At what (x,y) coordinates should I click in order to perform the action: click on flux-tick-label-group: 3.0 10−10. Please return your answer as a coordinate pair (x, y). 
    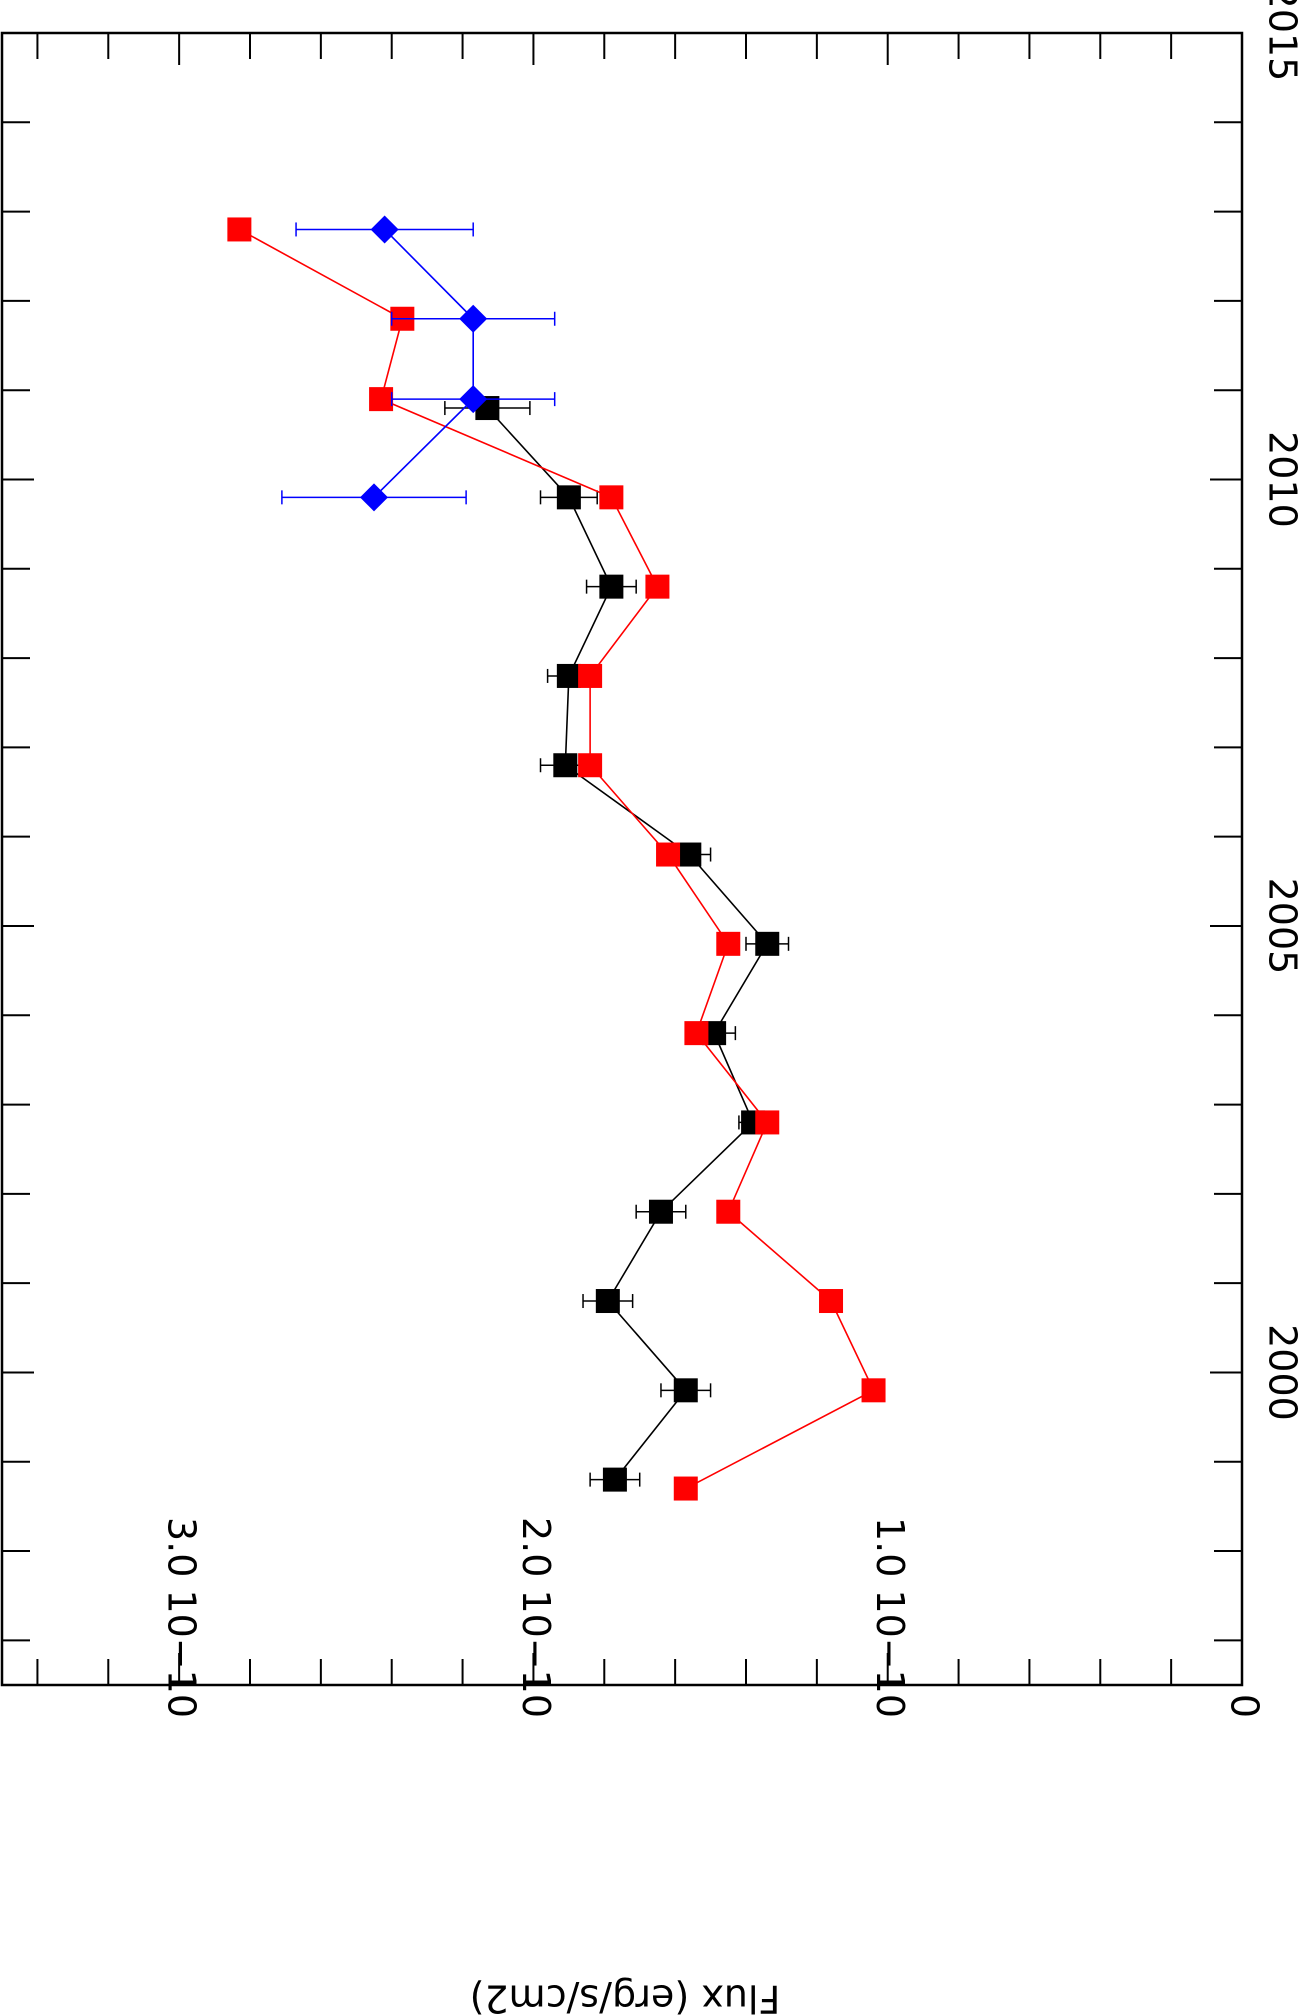
    Looking at the image, I should click on (182, 1617).